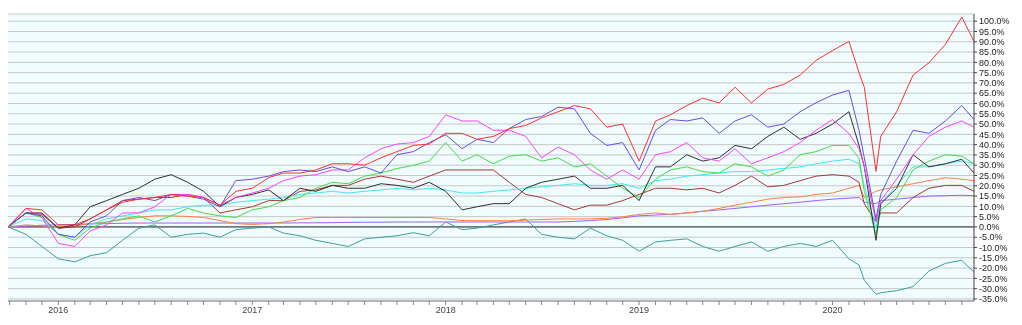 Image resolution: width=1022 pixels, height=325 pixels. Describe the element at coordinates (992, 124) in the screenshot. I see `y-tick-label: 50.0%` at that location.